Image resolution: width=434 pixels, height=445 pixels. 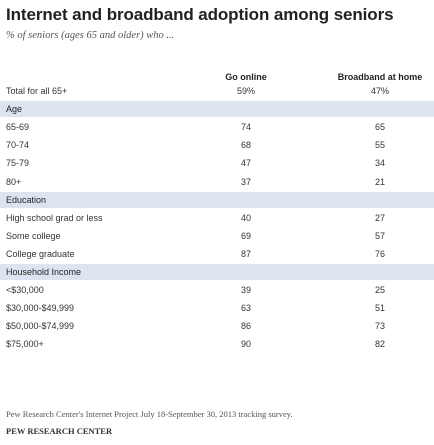 I want to click on go-online-value: 47, so click(x=245, y=163).